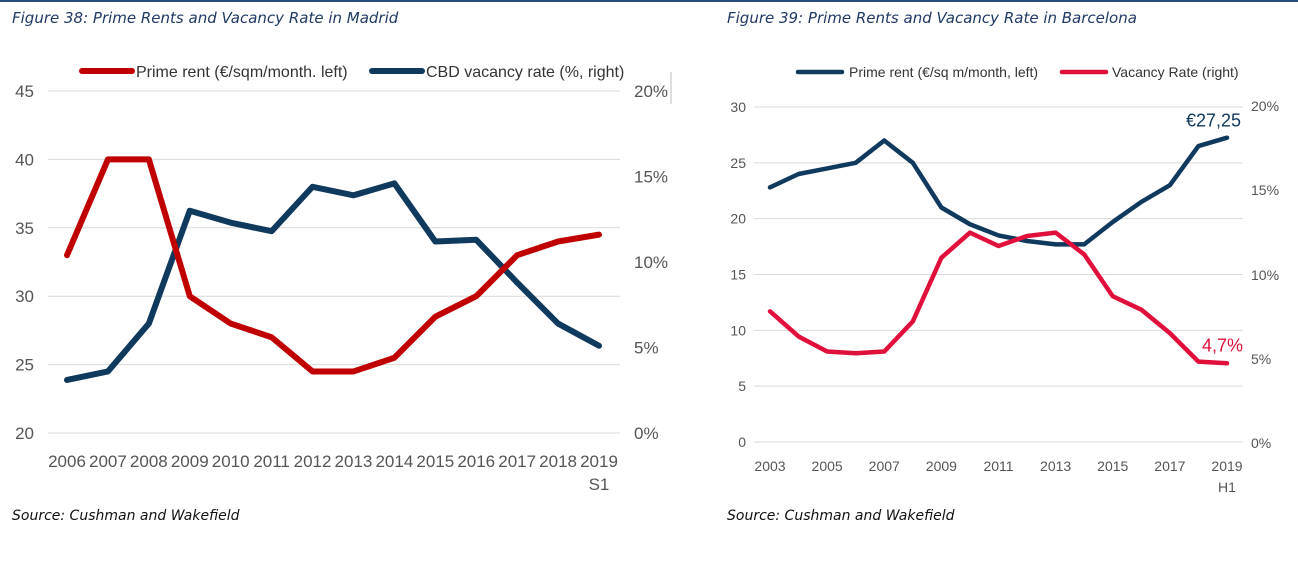  Describe the element at coordinates (190, 461) in the screenshot. I see `madrid-x-tick-label: 2009` at that location.